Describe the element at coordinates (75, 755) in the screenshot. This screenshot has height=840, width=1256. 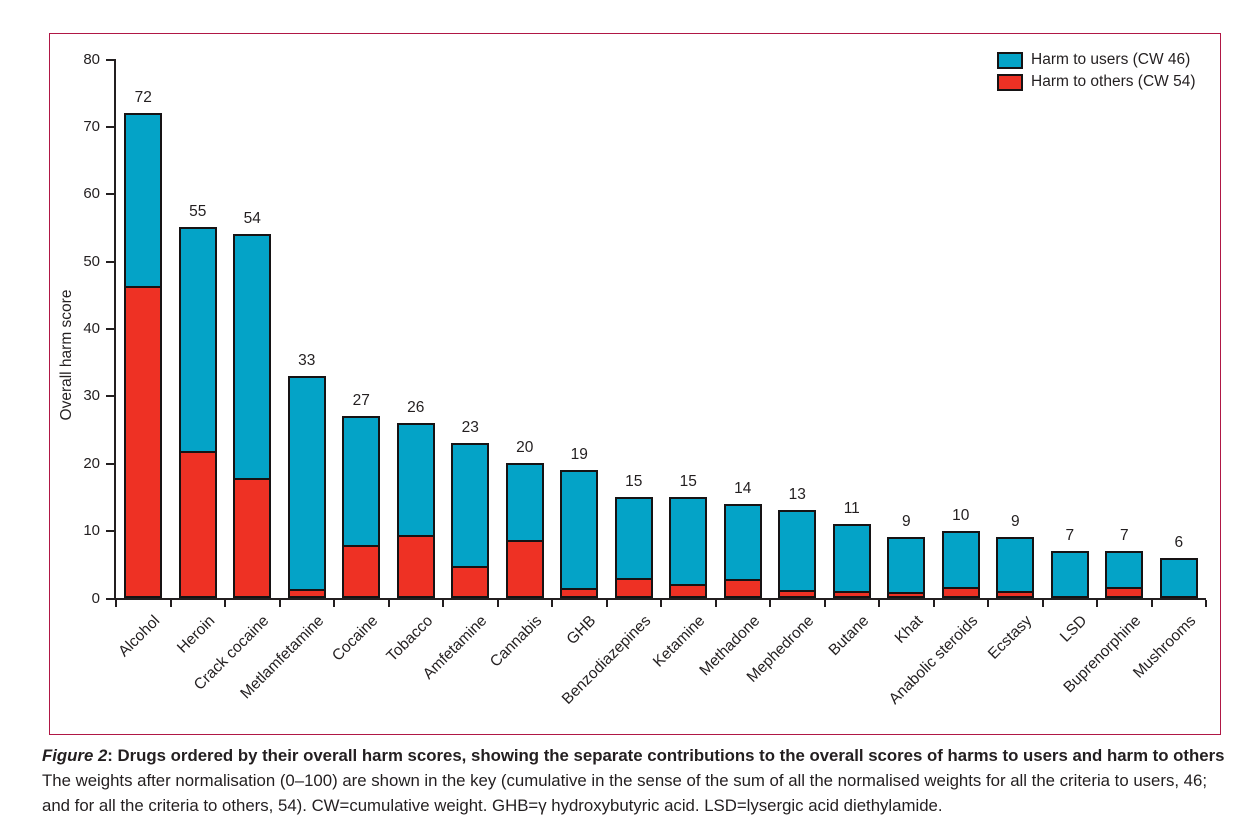
I see `caption-figure-number: Figure 2` at that location.